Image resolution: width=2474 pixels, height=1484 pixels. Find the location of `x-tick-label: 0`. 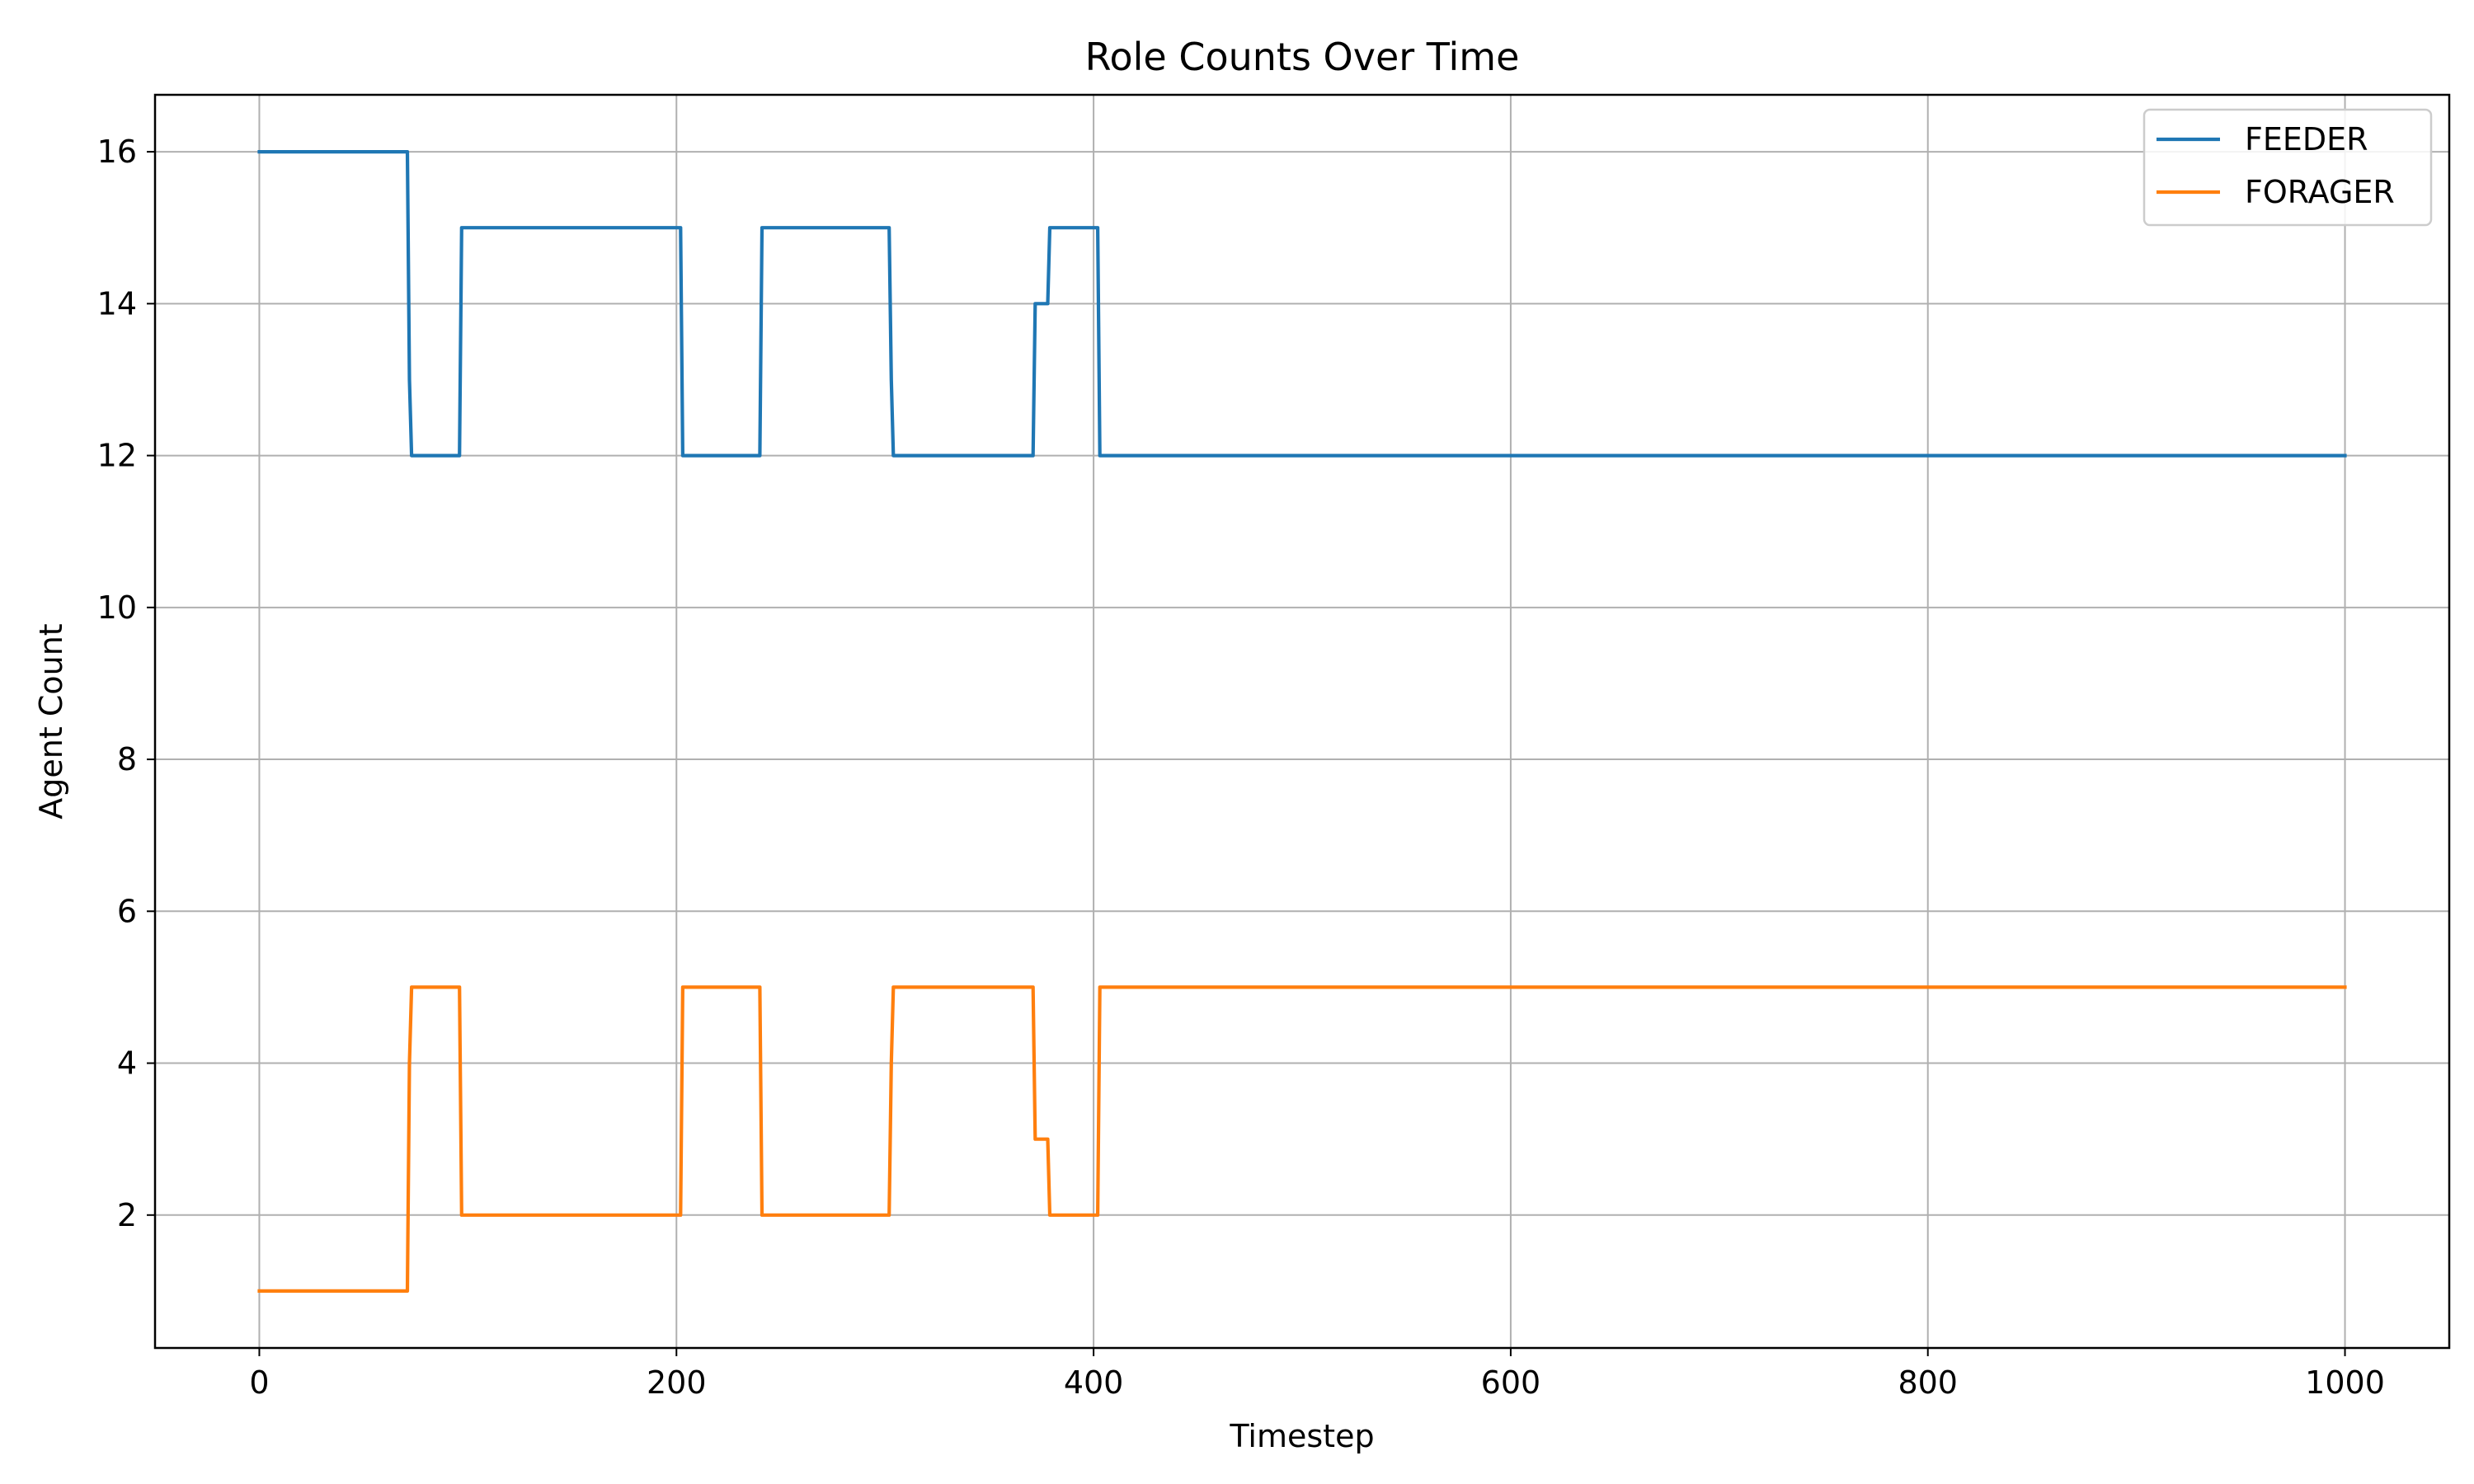

x-tick-label: 0 is located at coordinates (259, 1382).